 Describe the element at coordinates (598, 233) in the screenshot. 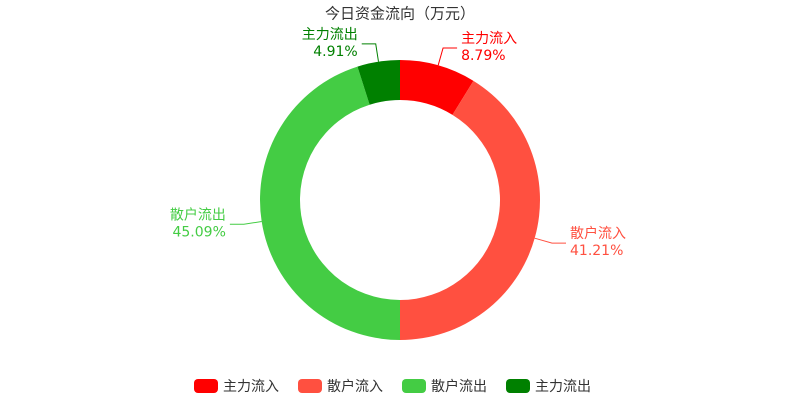

I see `slice-name: 散户流入` at that location.